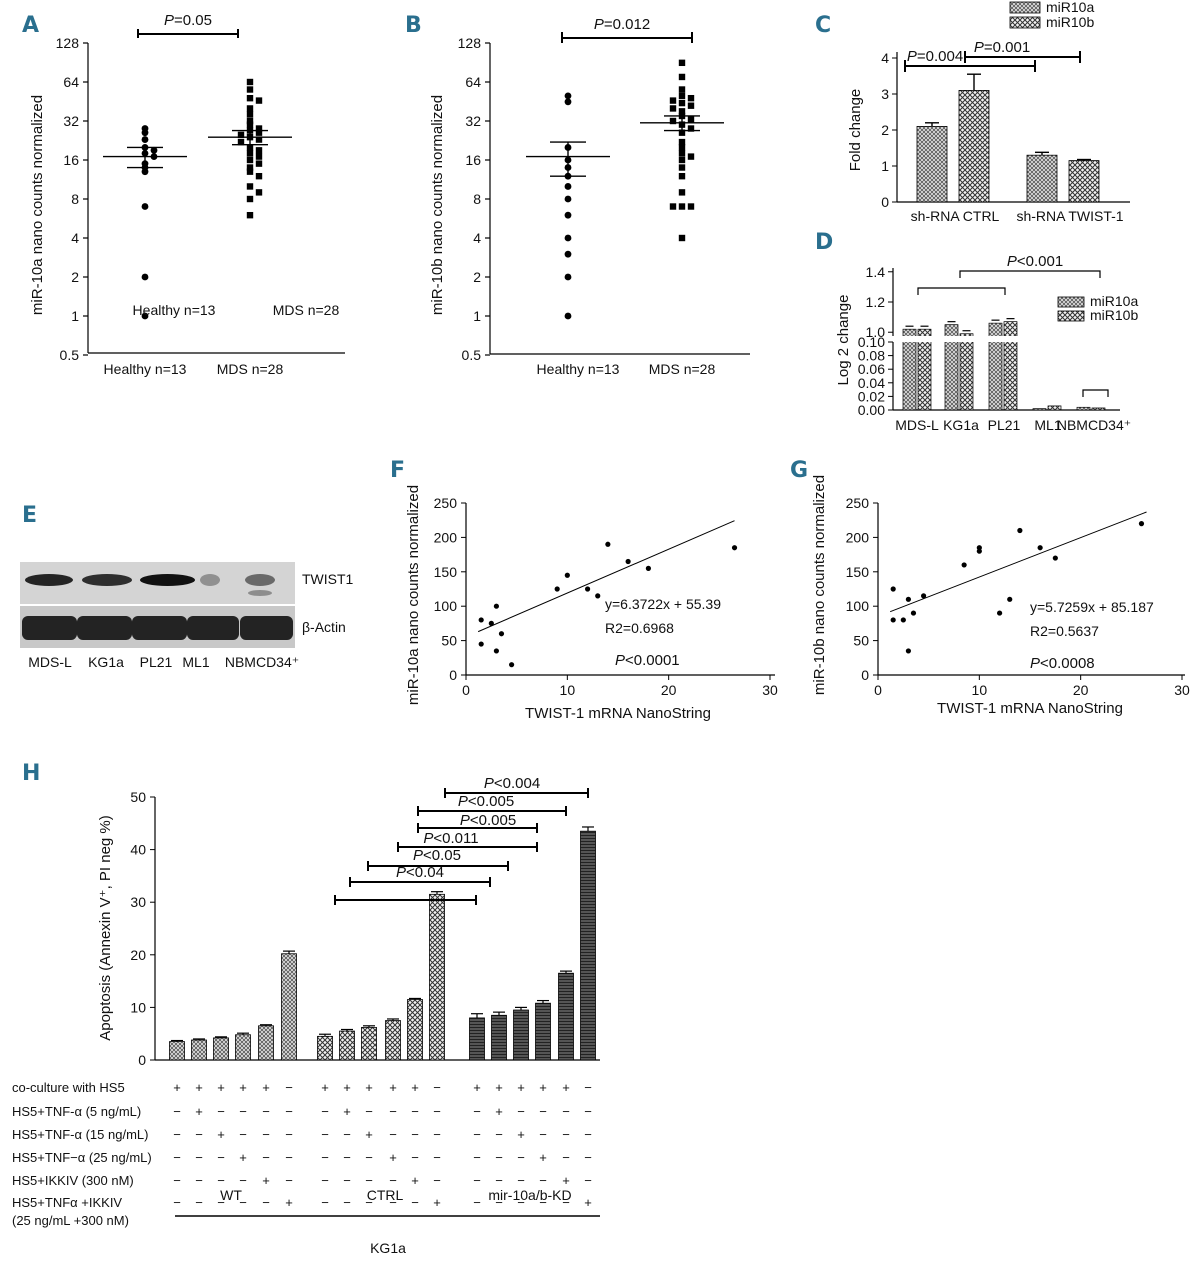  What do you see at coordinates (1004, 425) in the screenshot?
I see `d-xtick-label: PL21` at bounding box center [1004, 425].